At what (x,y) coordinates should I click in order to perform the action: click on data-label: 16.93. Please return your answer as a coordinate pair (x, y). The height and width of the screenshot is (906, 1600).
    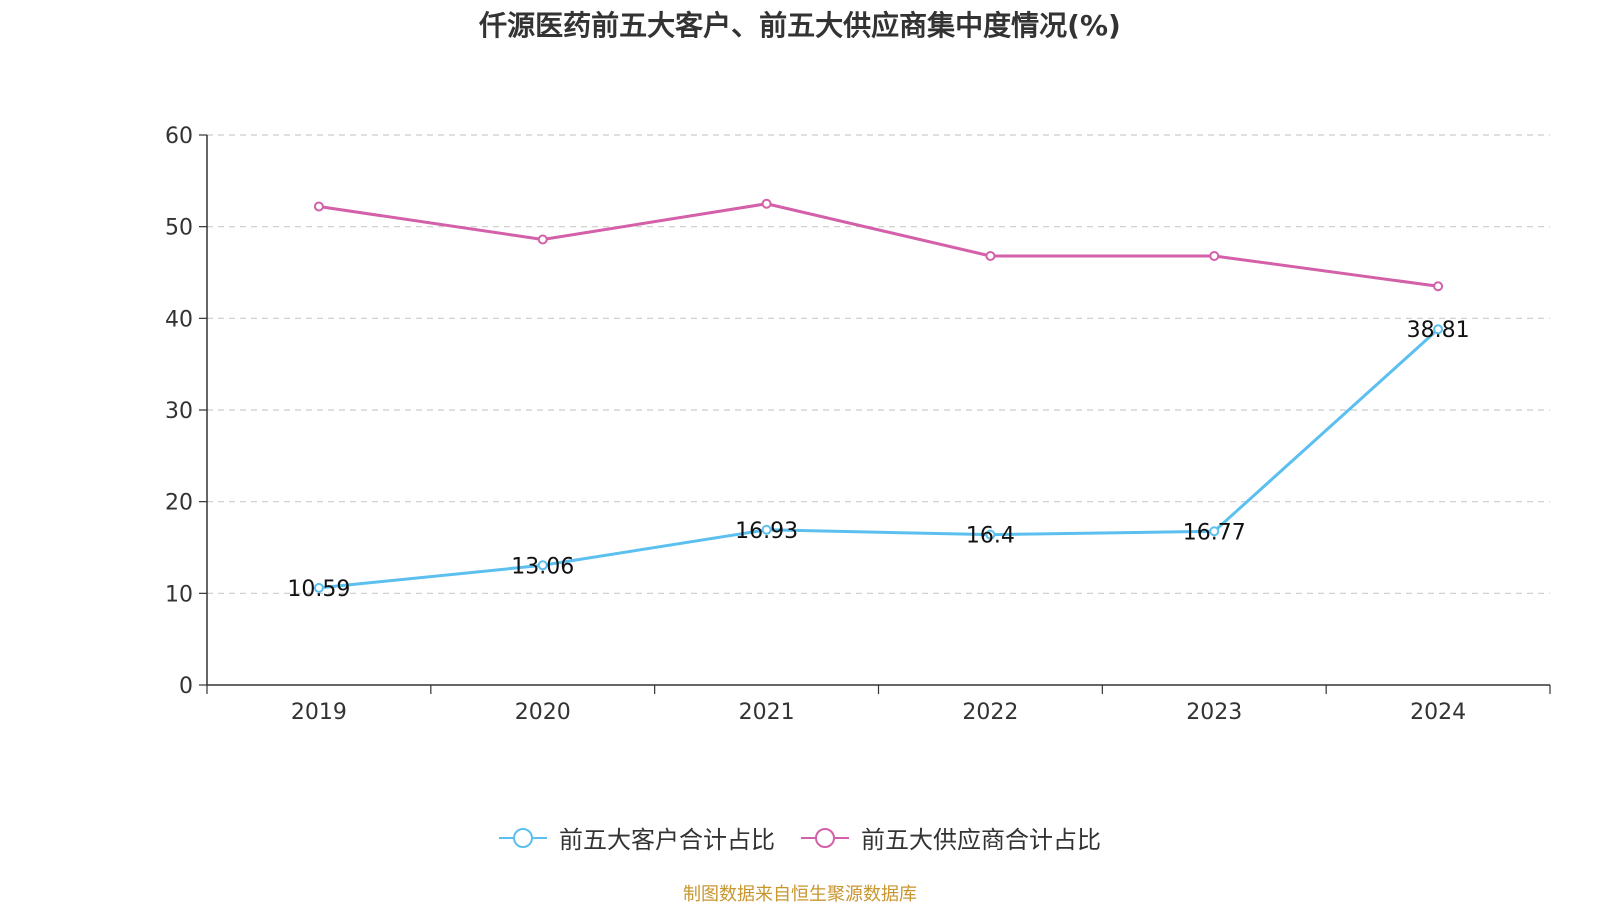
    Looking at the image, I should click on (766, 531).